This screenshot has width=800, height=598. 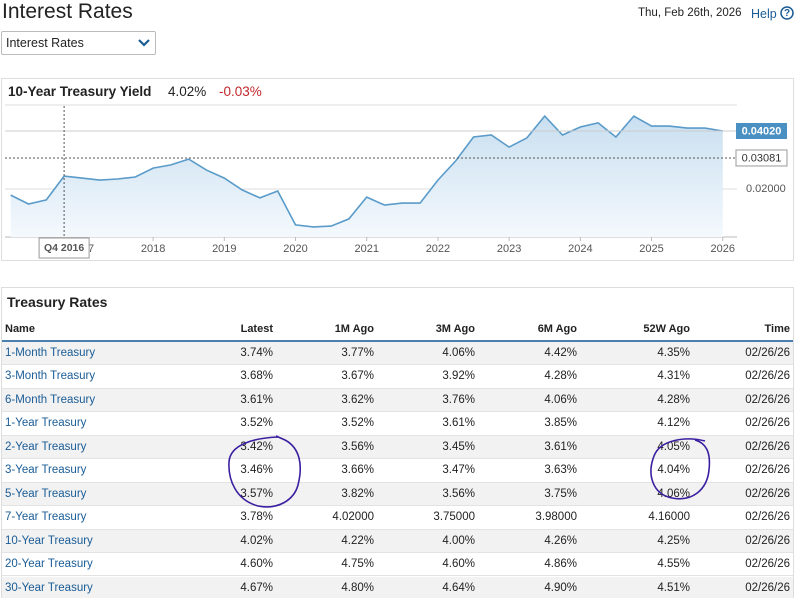 I want to click on rate-cell: 4.00%, so click(x=458, y=540).